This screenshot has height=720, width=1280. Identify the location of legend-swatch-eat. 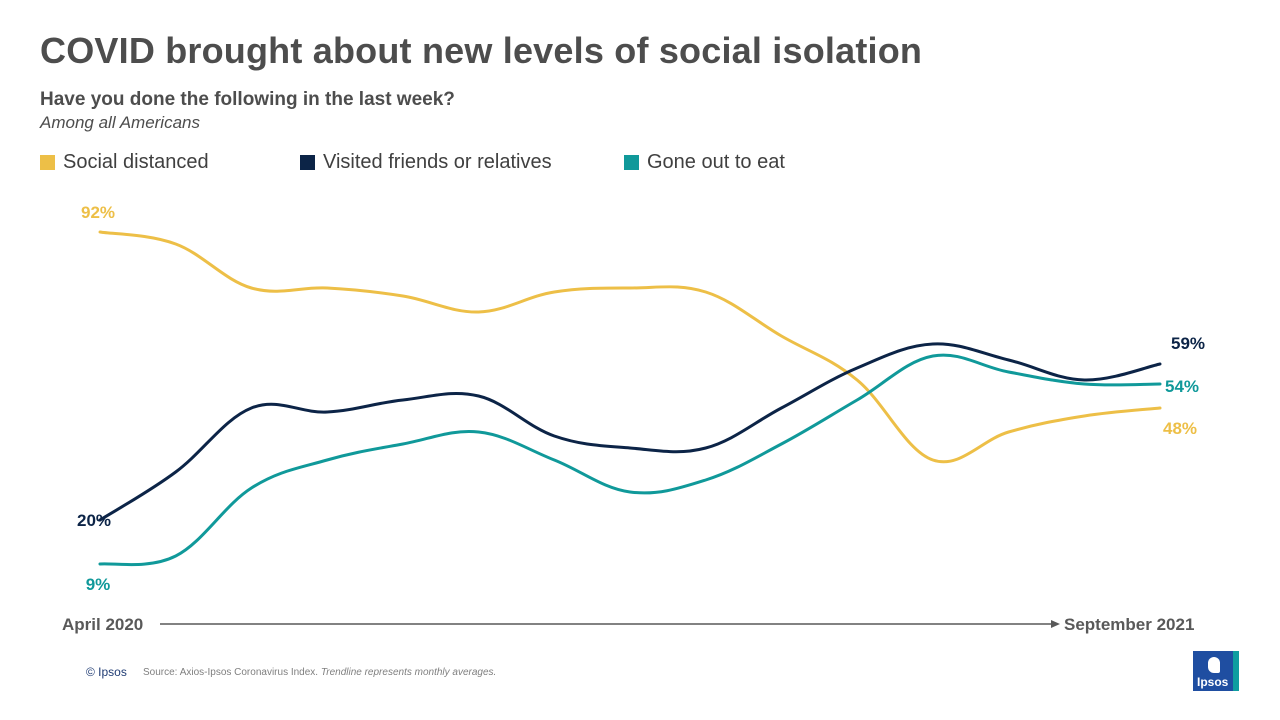
(631, 162).